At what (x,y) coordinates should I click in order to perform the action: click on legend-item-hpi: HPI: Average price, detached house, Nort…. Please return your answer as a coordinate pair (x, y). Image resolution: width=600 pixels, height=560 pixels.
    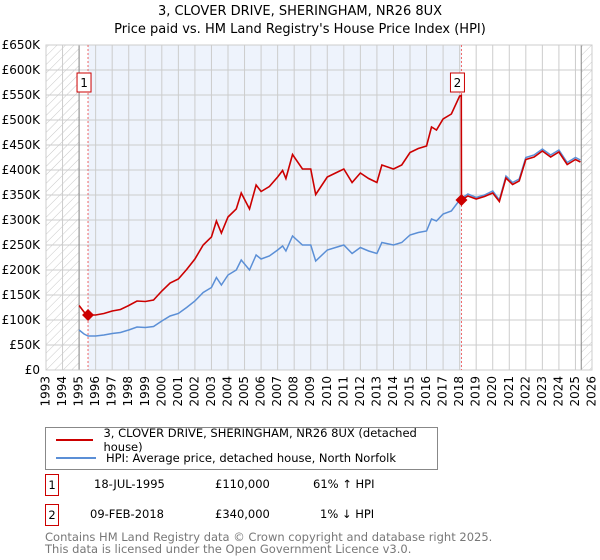
    Looking at the image, I should click on (226, 458).